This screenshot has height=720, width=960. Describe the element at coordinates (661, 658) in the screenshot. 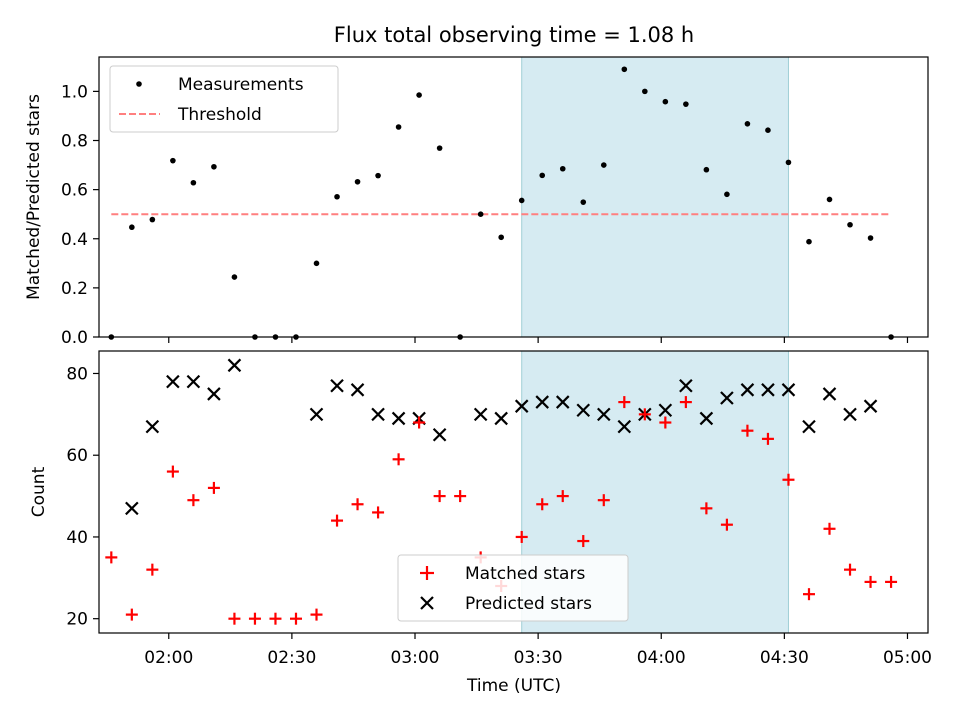

I see `x-tick-label: 04:00` at that location.